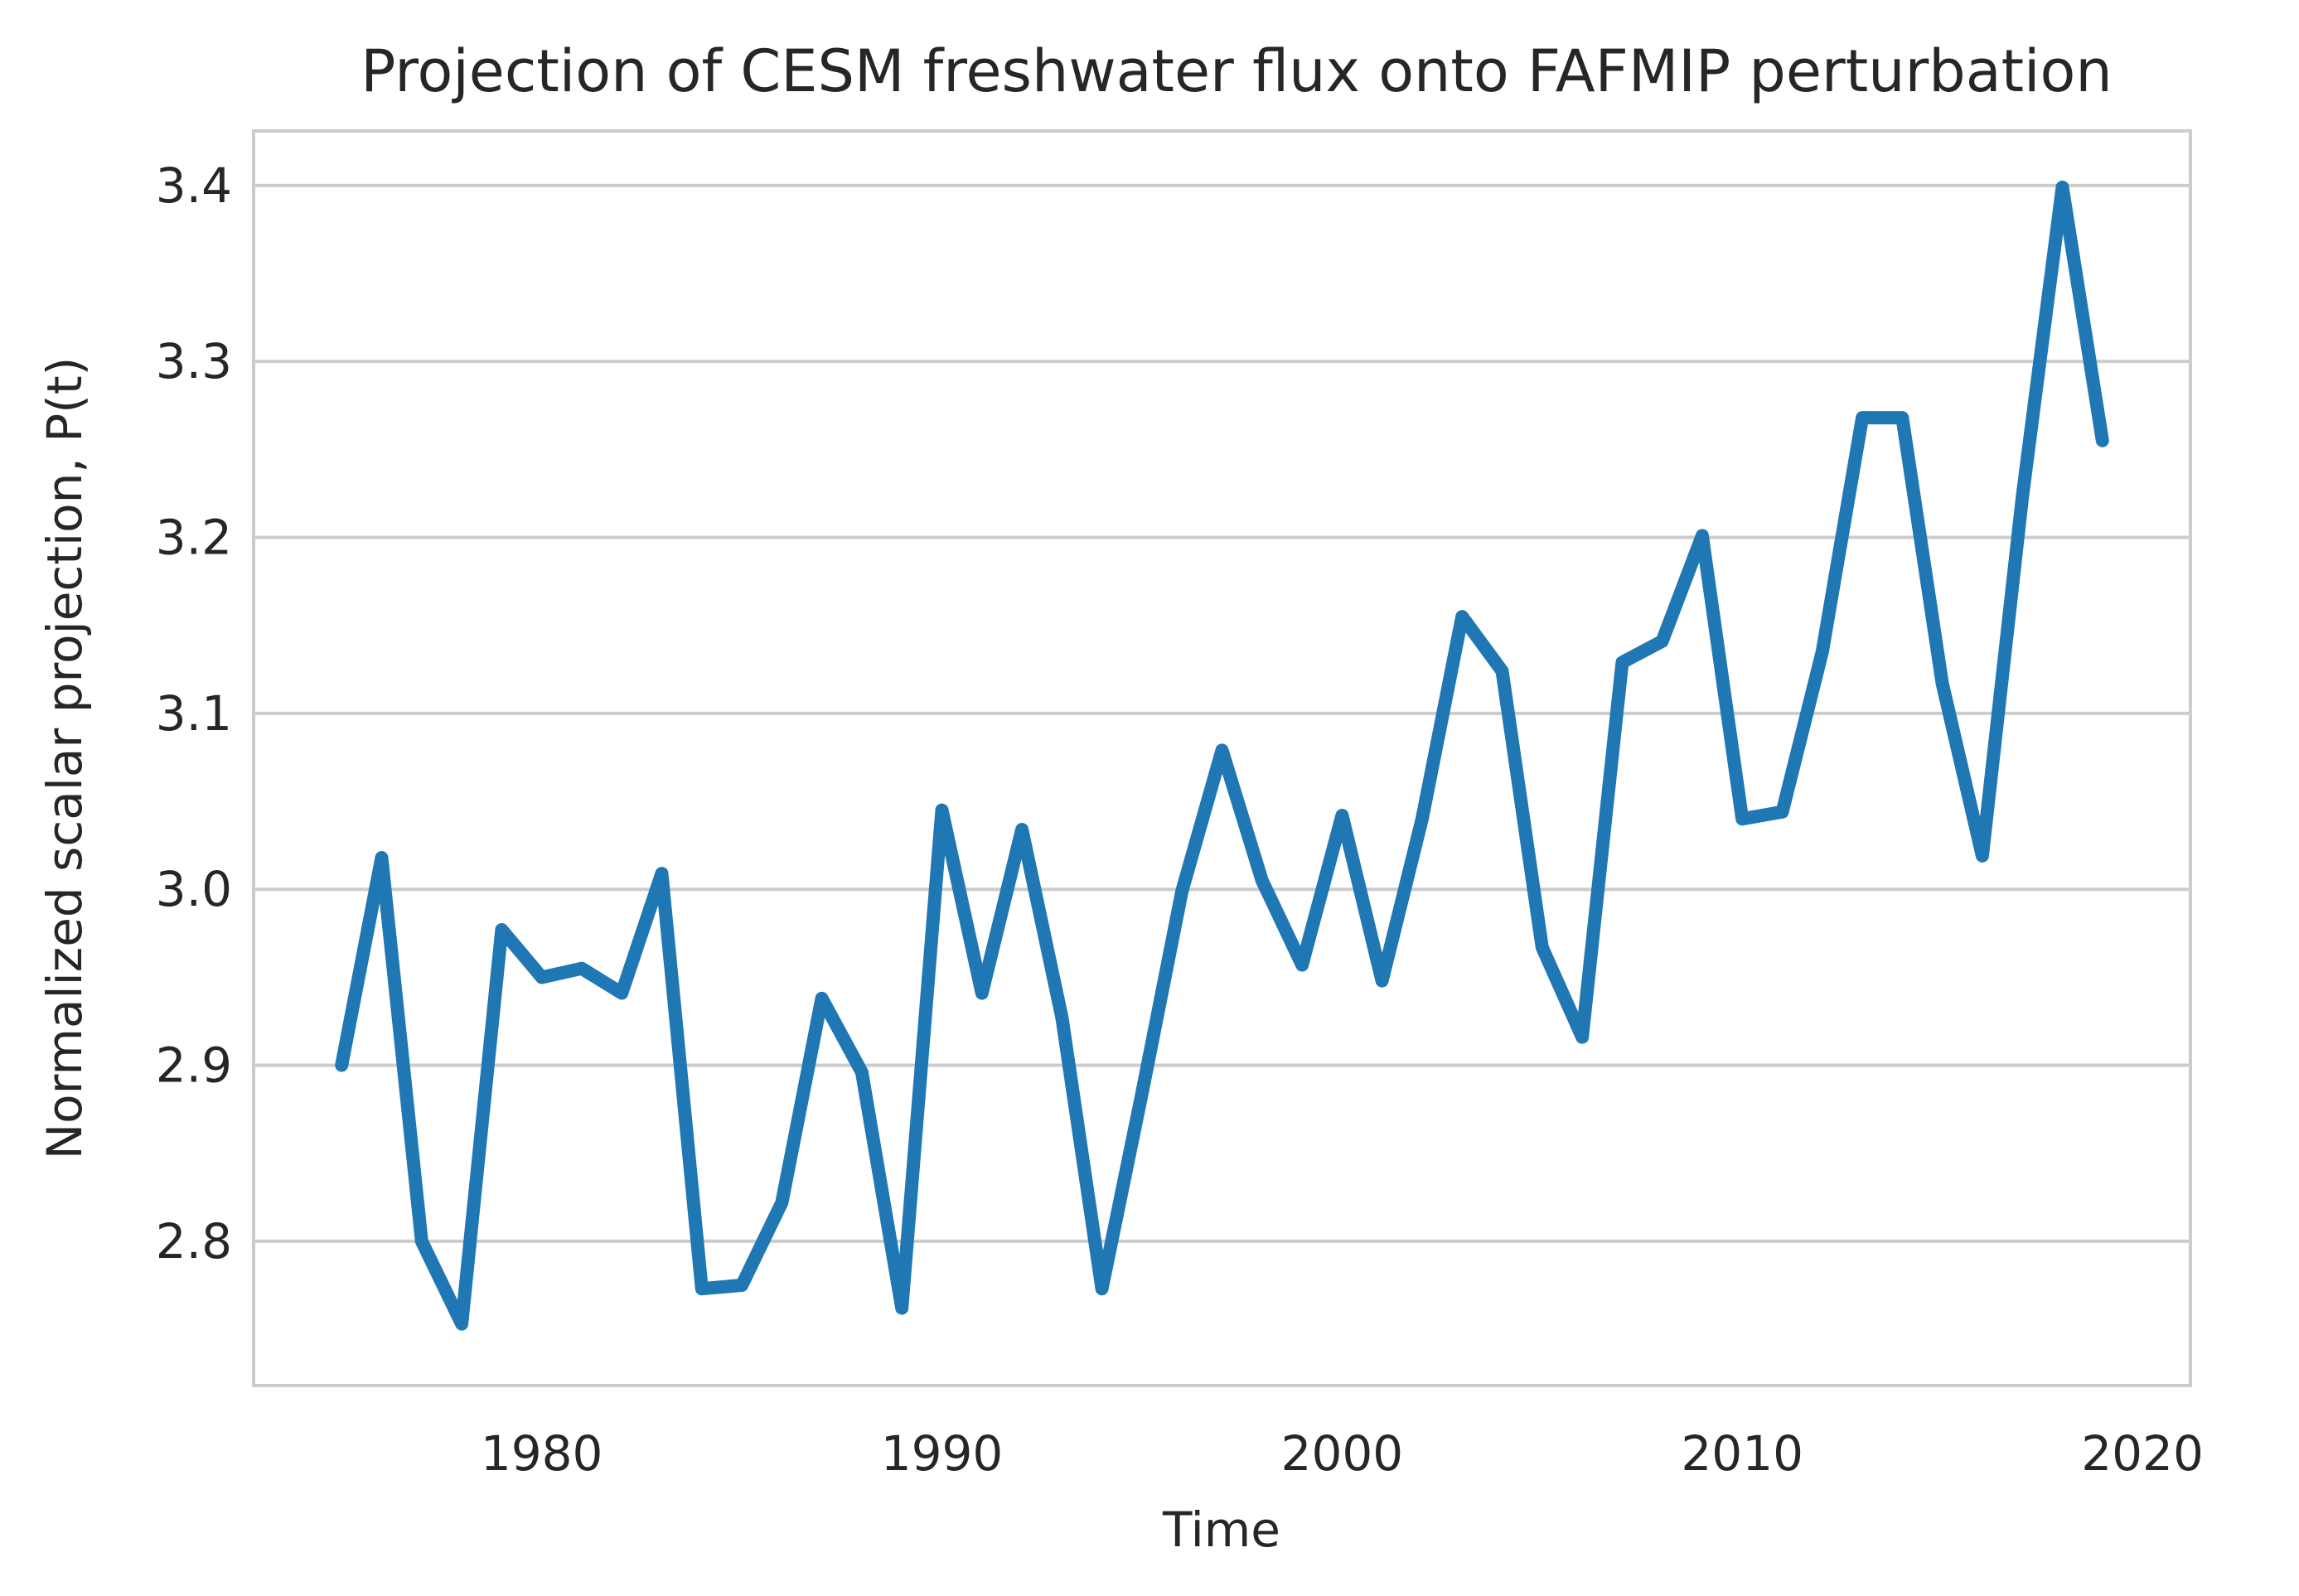 This screenshot has height=1596, width=2299. Describe the element at coordinates (64, 758) in the screenshot. I see `y-axis-title: Normalized scalar projection, P(t)` at that location.